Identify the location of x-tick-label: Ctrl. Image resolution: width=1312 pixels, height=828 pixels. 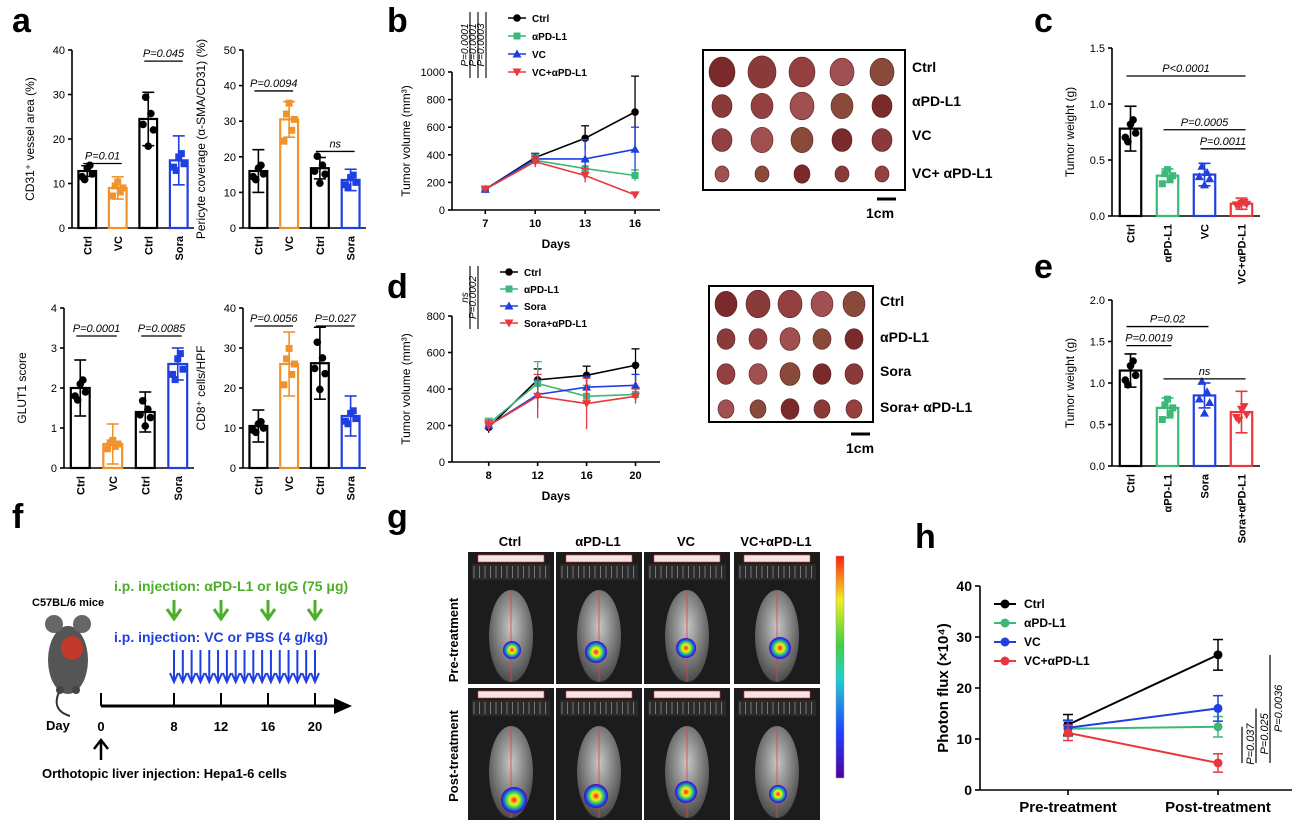
(146, 485).